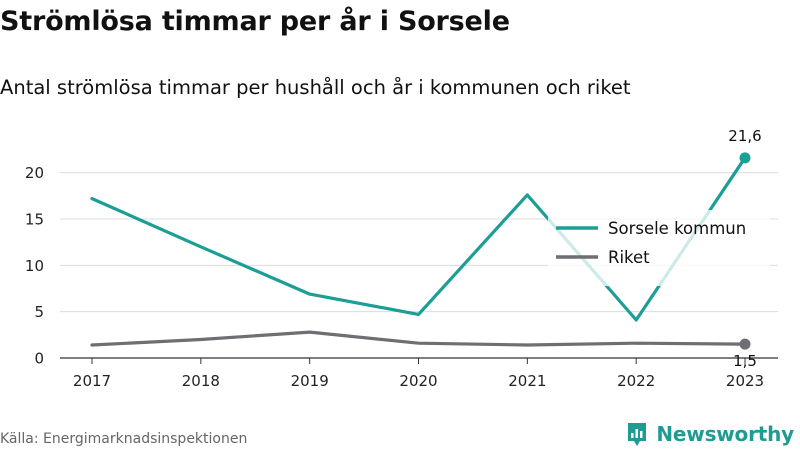 This screenshot has height=450, width=800. What do you see at coordinates (310, 381) in the screenshot?
I see `x-tick-label: 2019` at bounding box center [310, 381].